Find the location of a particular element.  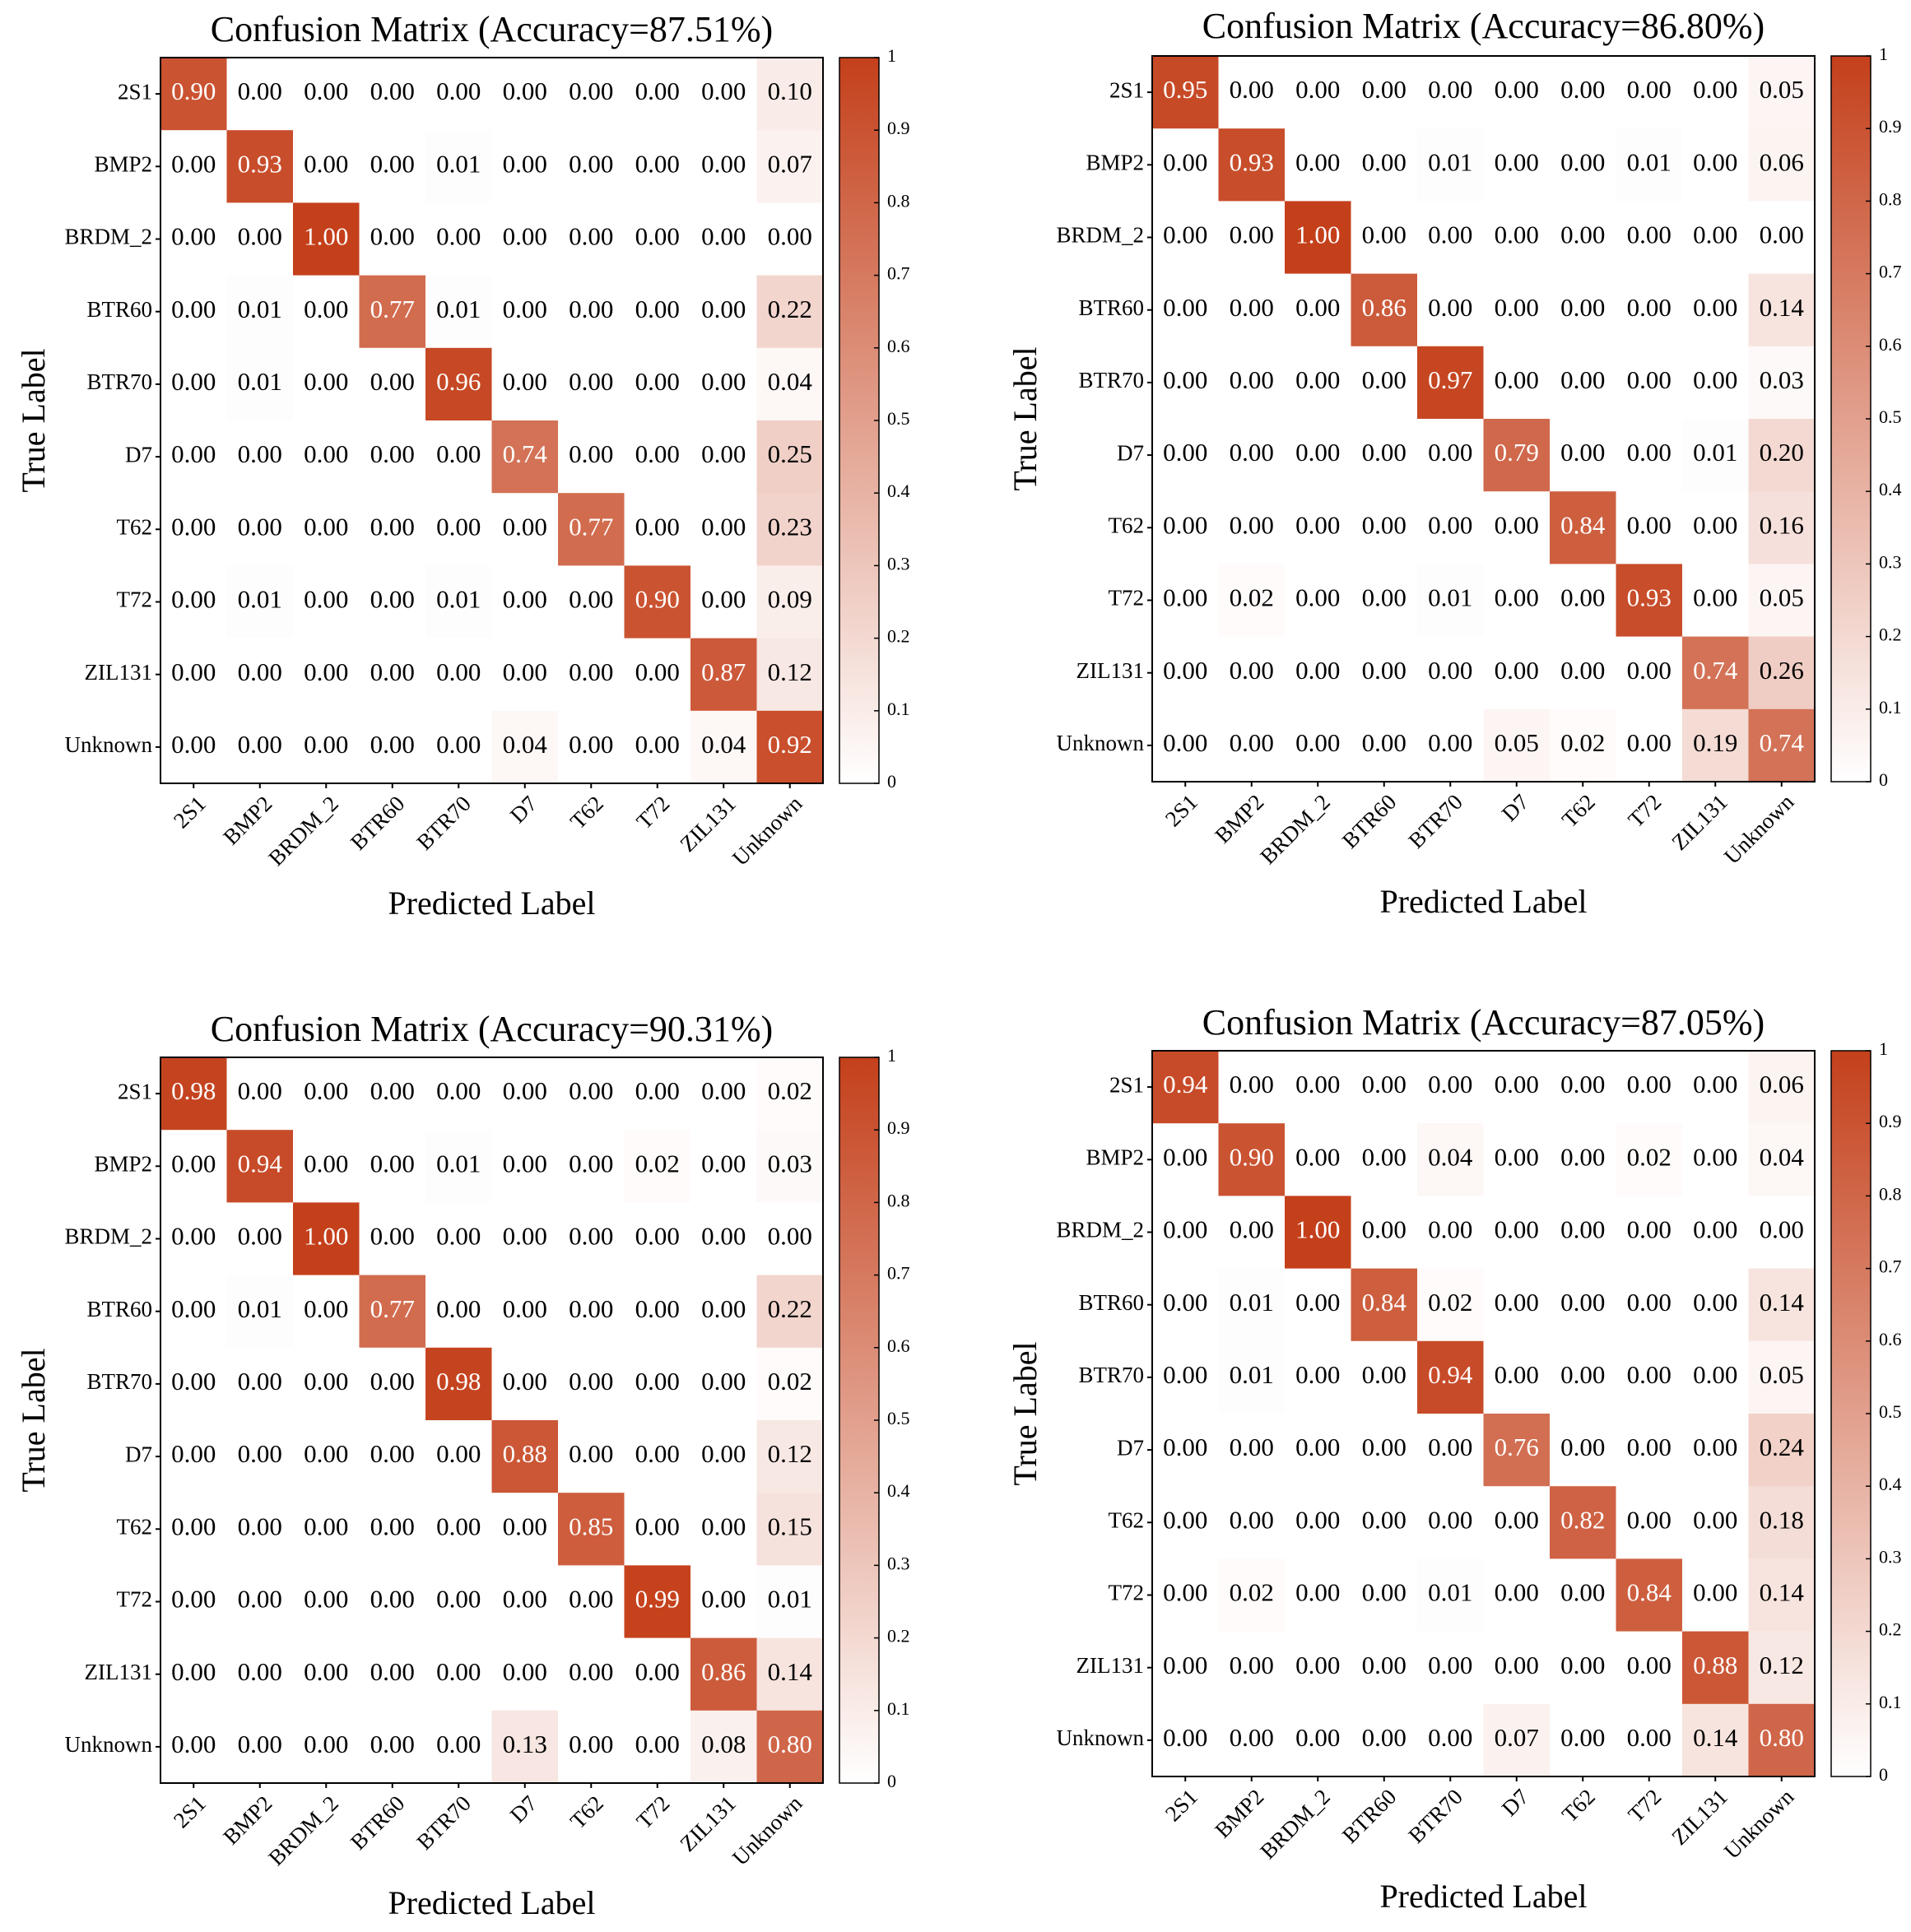

x-tick-label: T72 is located at coordinates (1644, 1806).